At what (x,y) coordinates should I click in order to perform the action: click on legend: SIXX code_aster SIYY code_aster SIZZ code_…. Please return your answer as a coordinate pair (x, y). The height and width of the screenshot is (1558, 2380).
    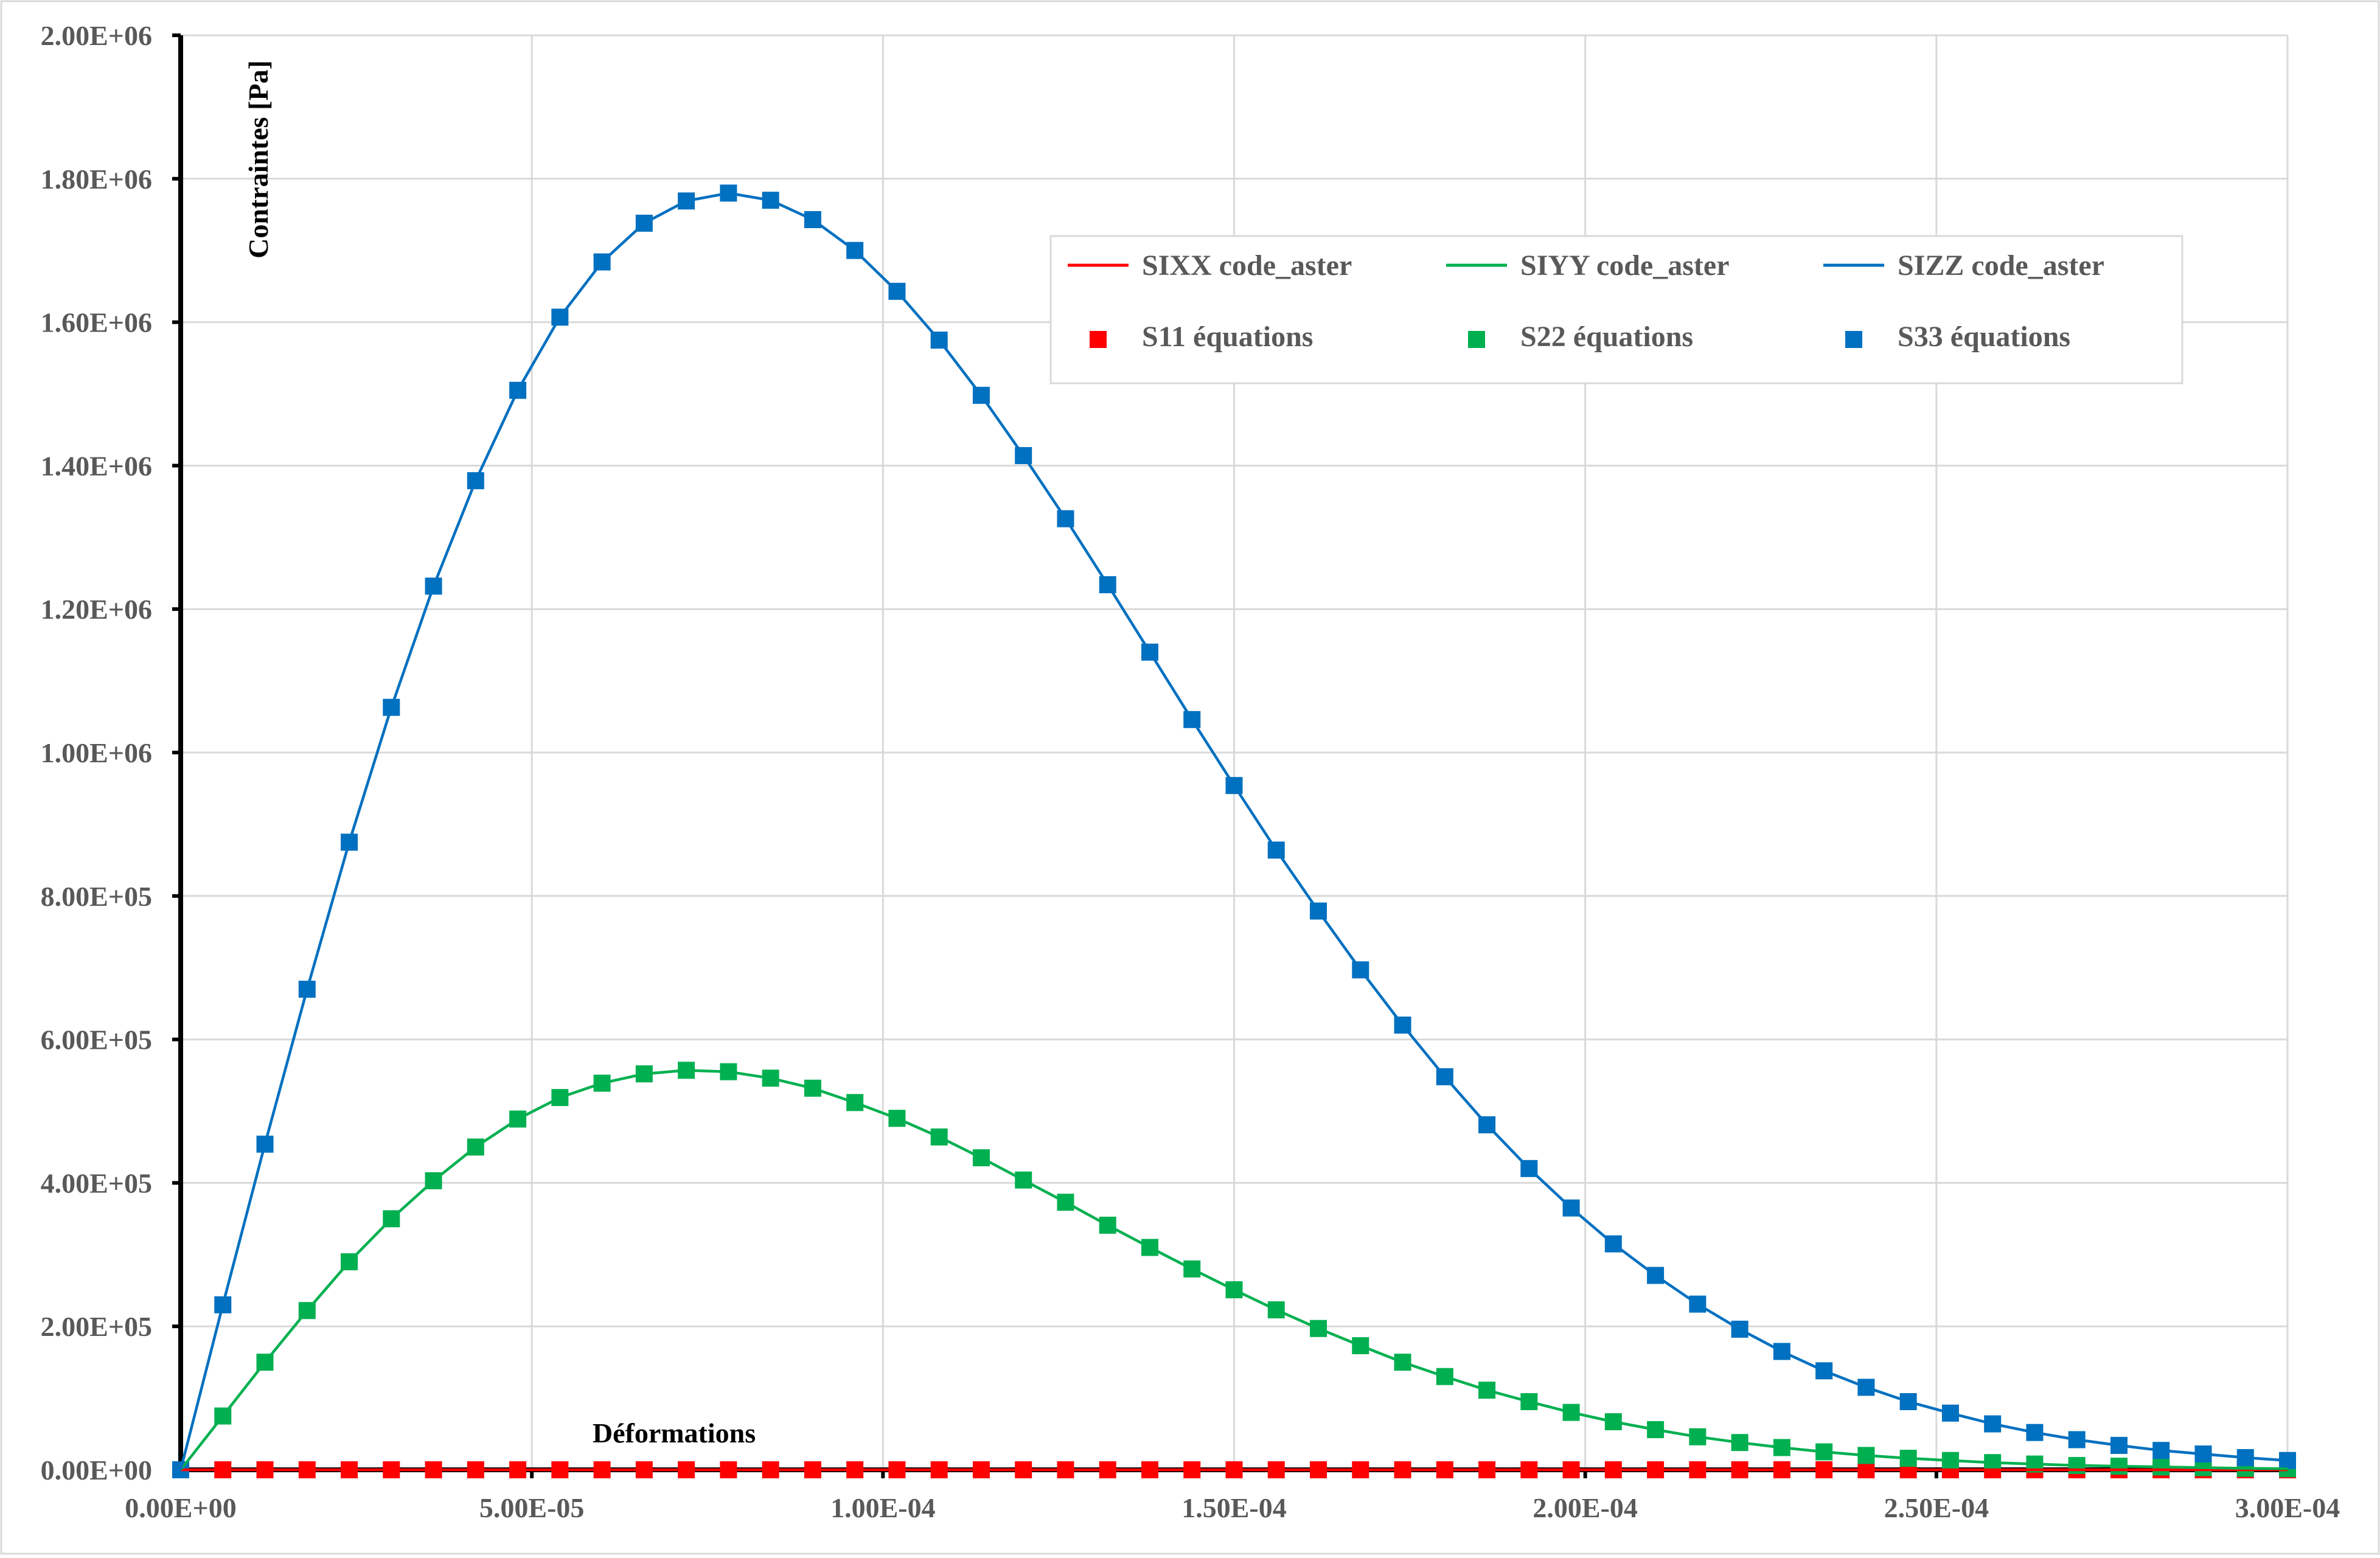
    Looking at the image, I should click on (1616, 309).